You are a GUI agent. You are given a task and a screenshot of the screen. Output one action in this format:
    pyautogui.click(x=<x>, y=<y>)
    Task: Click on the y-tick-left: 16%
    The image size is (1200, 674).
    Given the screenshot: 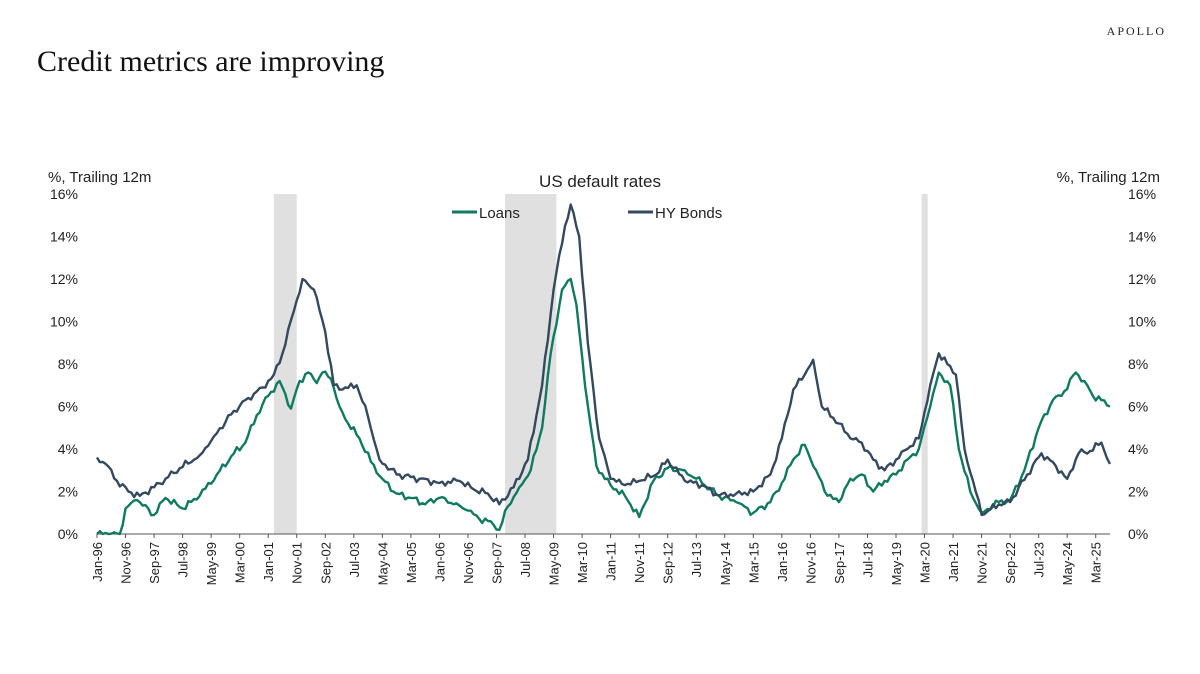 What is the action you would take?
    pyautogui.click(x=64, y=194)
    